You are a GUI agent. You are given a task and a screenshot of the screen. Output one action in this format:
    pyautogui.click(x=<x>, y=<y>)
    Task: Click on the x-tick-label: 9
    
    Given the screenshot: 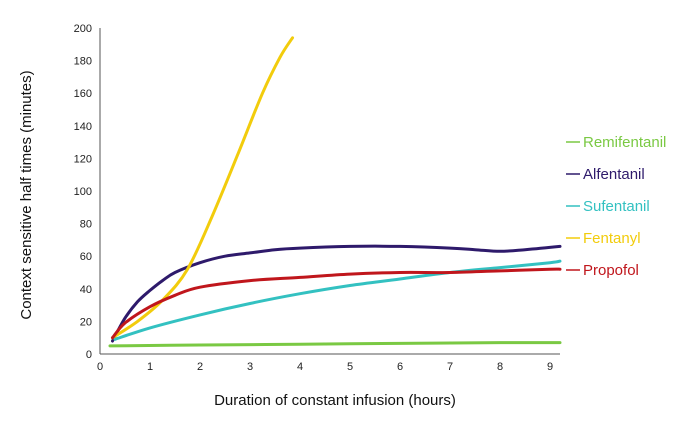 What is the action you would take?
    pyautogui.click(x=550, y=367)
    